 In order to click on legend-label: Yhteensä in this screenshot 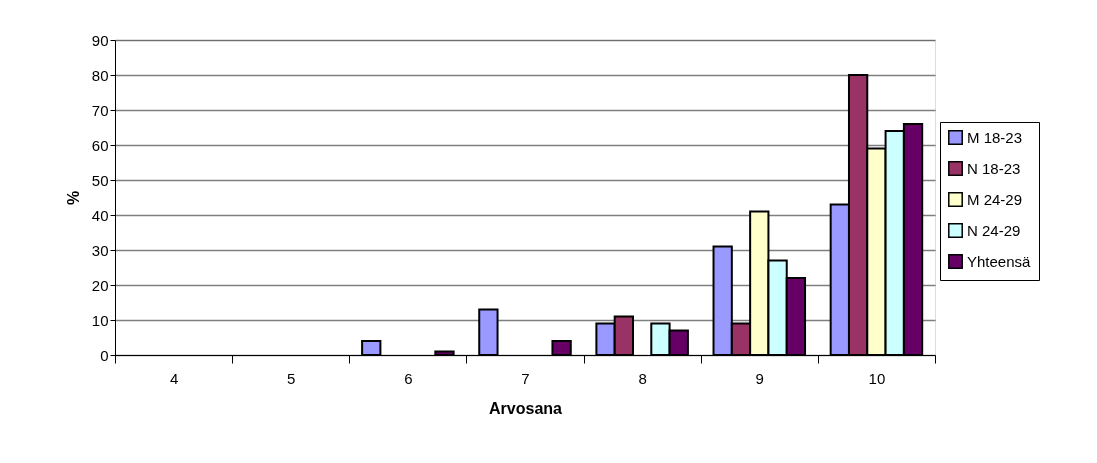, I will do `click(999, 261)`.